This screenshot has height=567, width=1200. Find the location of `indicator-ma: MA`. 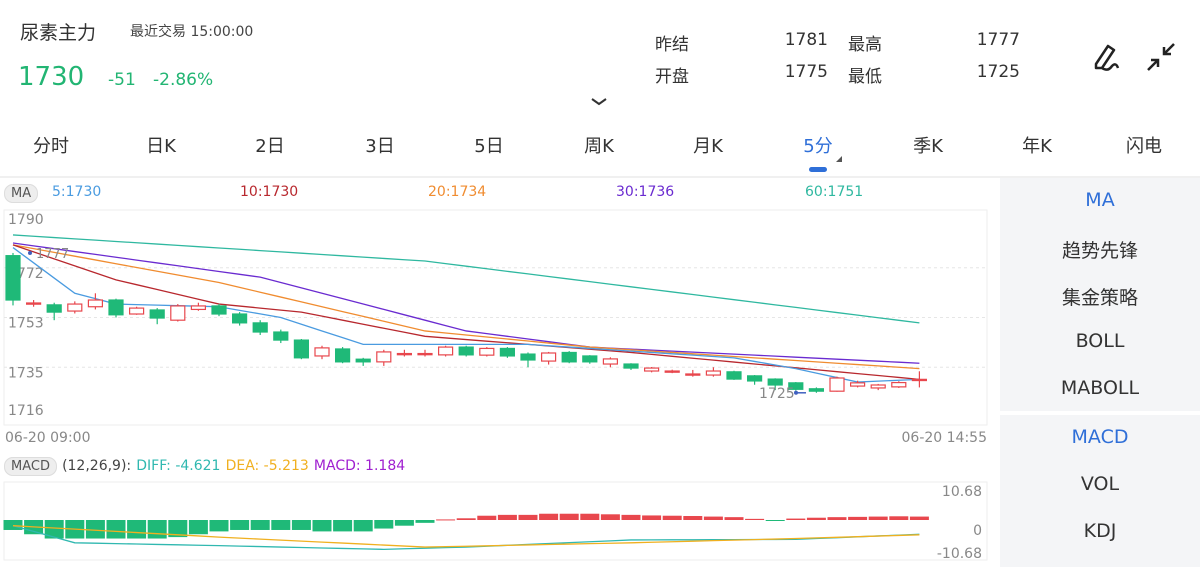

indicator-ma: MA is located at coordinates (1100, 200).